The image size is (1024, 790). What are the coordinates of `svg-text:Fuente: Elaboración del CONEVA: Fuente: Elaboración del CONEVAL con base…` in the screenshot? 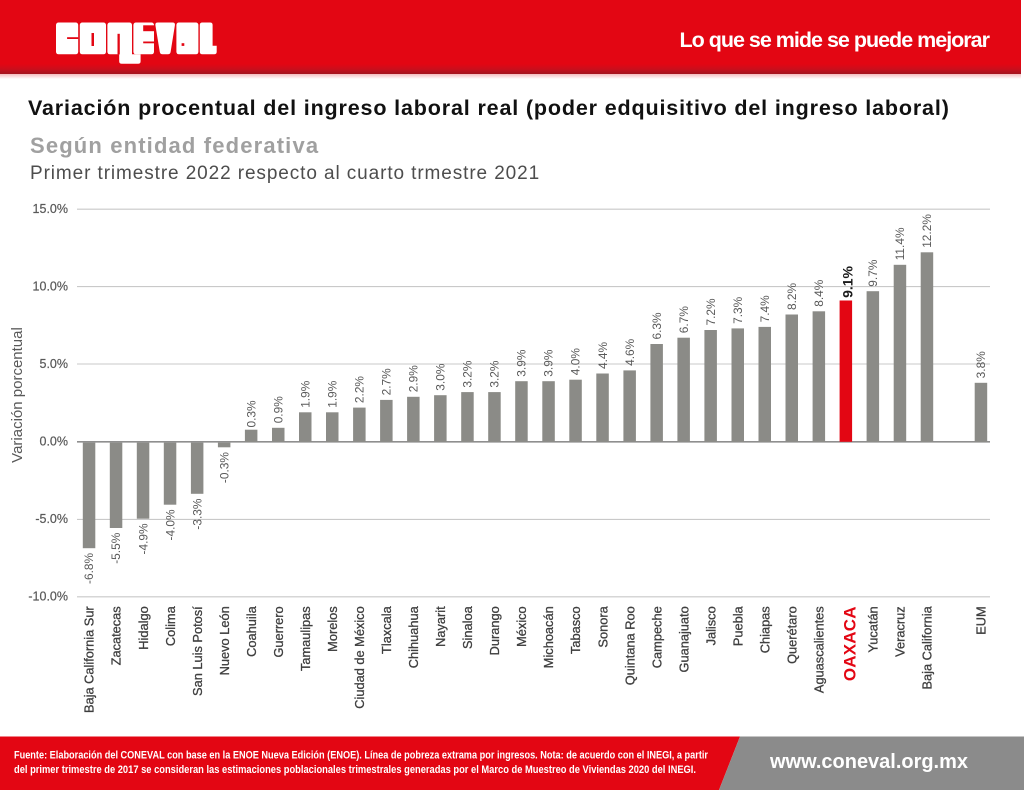 It's located at (361, 756).